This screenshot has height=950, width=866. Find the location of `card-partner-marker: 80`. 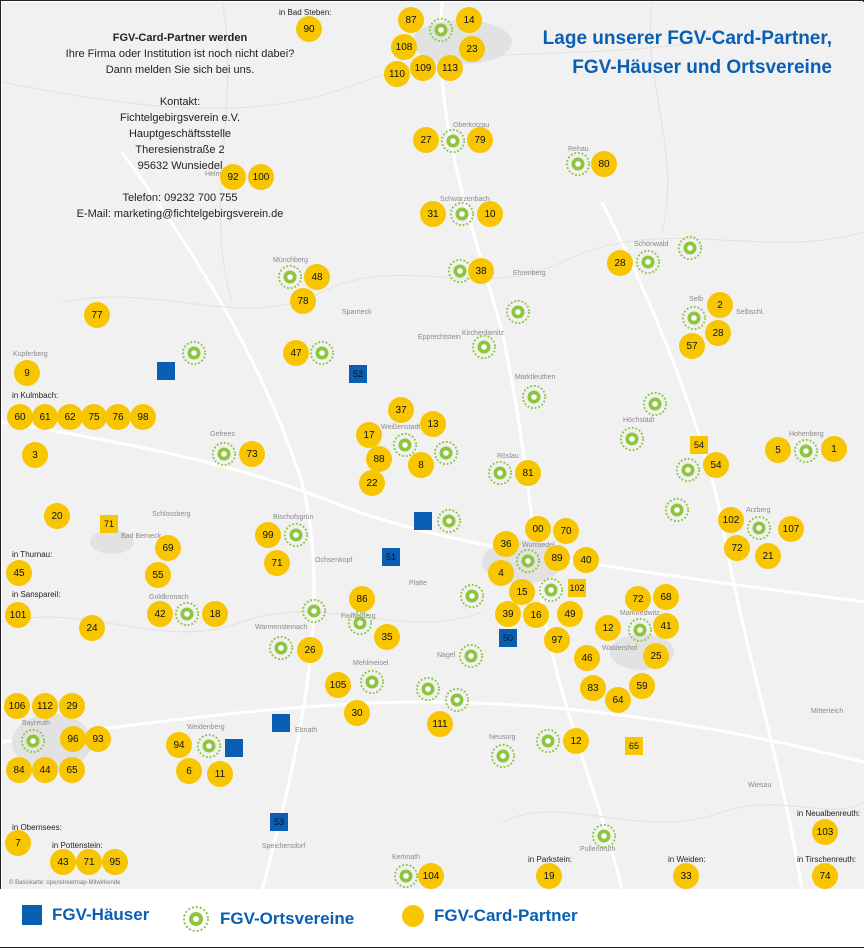

card-partner-marker: 80 is located at coordinates (604, 164).